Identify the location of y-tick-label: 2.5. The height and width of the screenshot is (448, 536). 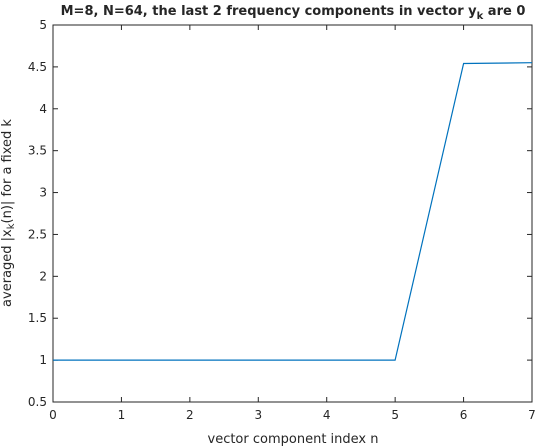
(37, 234).